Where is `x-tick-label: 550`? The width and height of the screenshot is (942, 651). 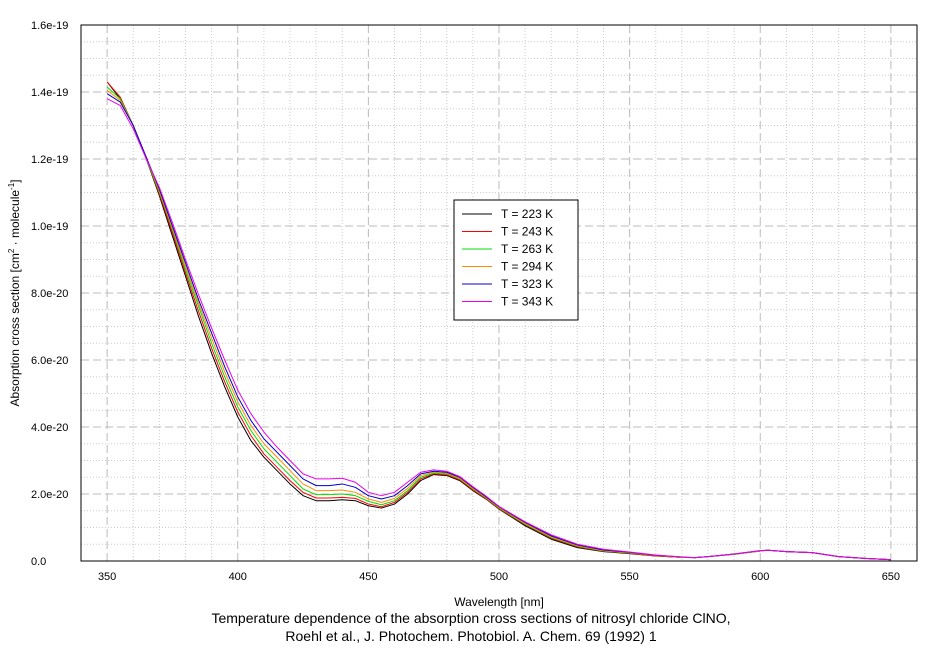 x-tick-label: 550 is located at coordinates (629, 577).